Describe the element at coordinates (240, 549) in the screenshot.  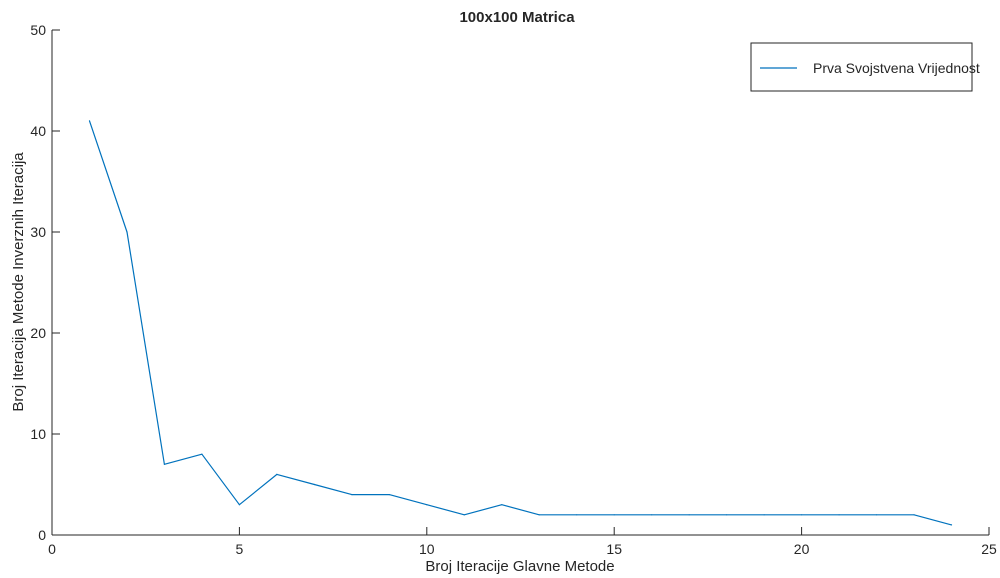
I see `x-tick-label: 5` at that location.